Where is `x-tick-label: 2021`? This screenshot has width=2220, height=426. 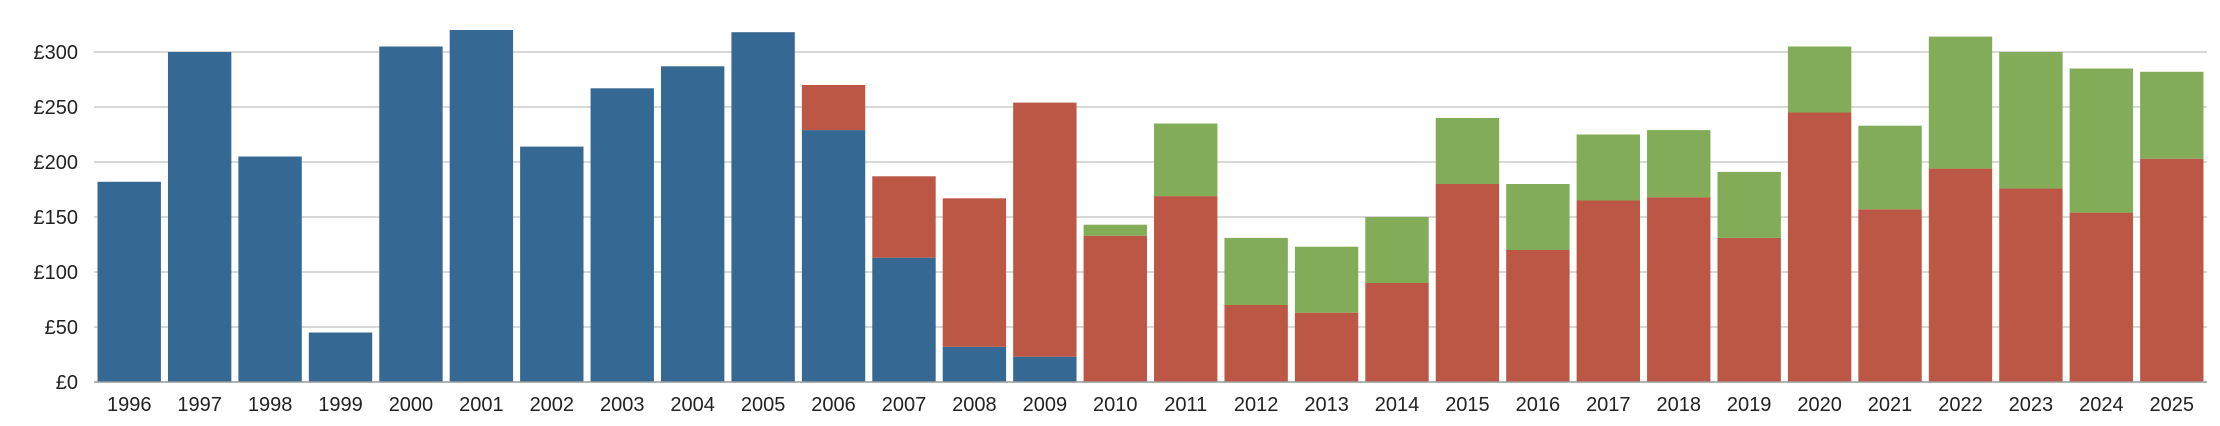 x-tick-label: 2021 is located at coordinates (1890, 405).